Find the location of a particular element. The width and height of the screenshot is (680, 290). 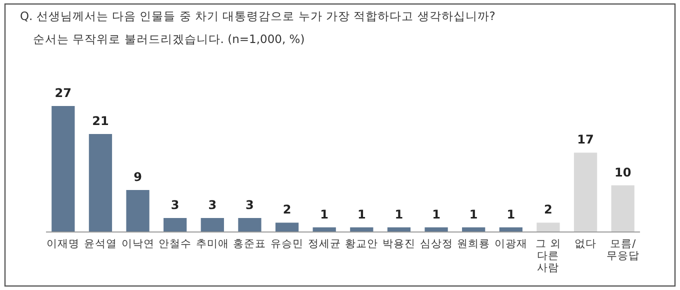

data-label: 10 is located at coordinates (623, 172).